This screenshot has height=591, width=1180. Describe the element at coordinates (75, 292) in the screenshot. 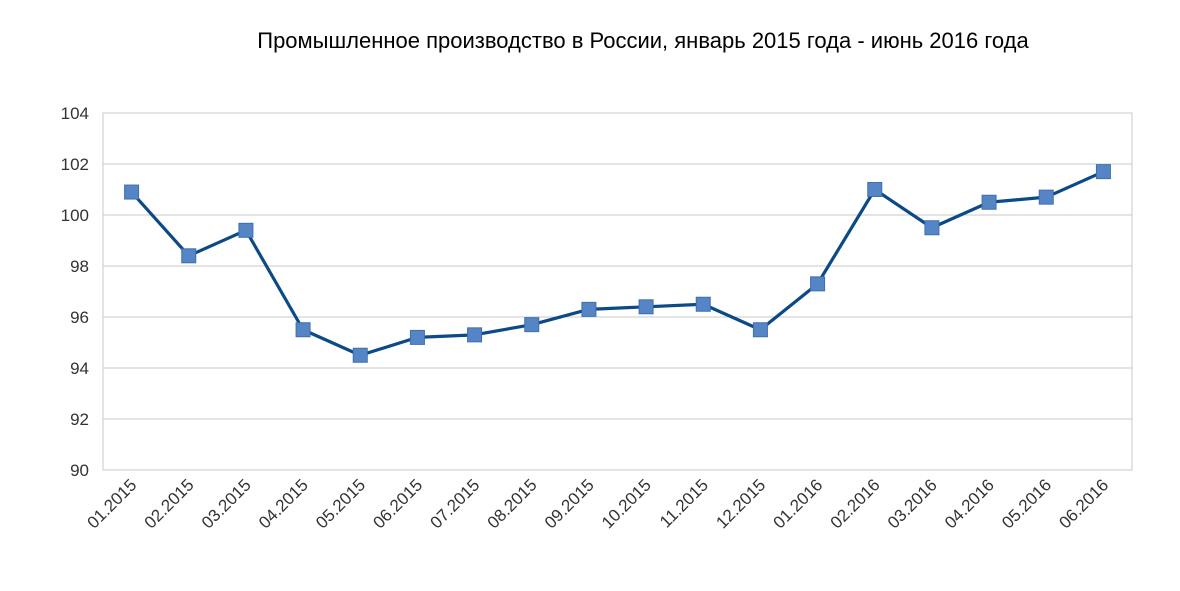

I see `y-axis-ticks: 90 92 94 96 98 100 102 104` at that location.